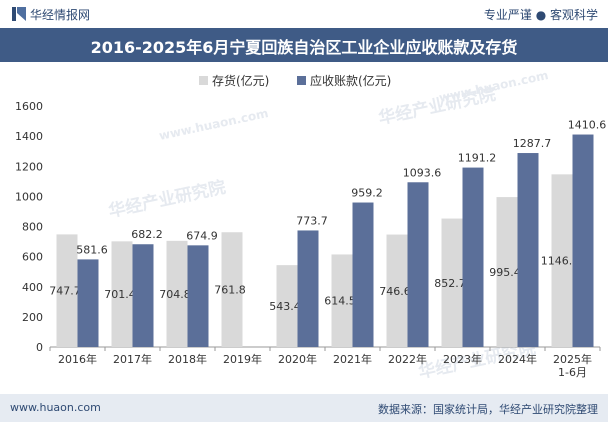 This screenshot has width=608, height=422. I want to click on x-tick-label: 2021年, so click(352, 359).